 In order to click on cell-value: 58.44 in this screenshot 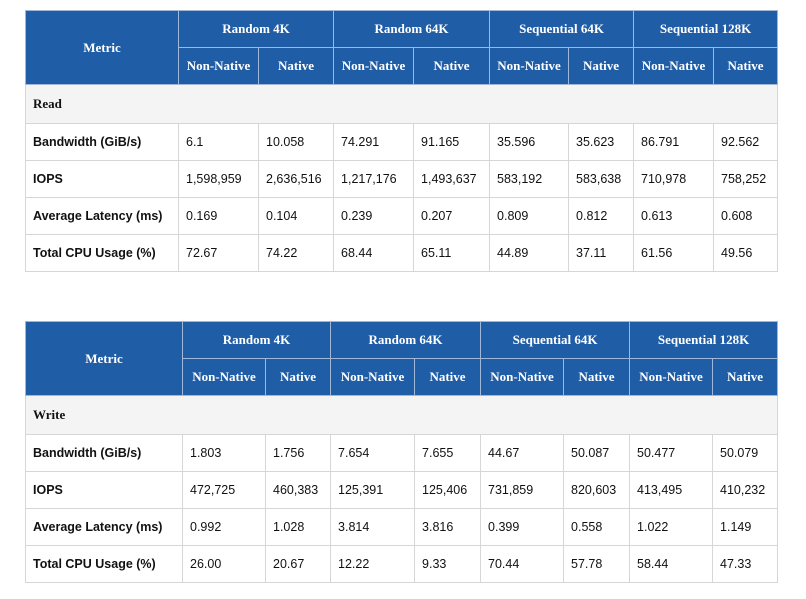, I will do `click(671, 564)`.